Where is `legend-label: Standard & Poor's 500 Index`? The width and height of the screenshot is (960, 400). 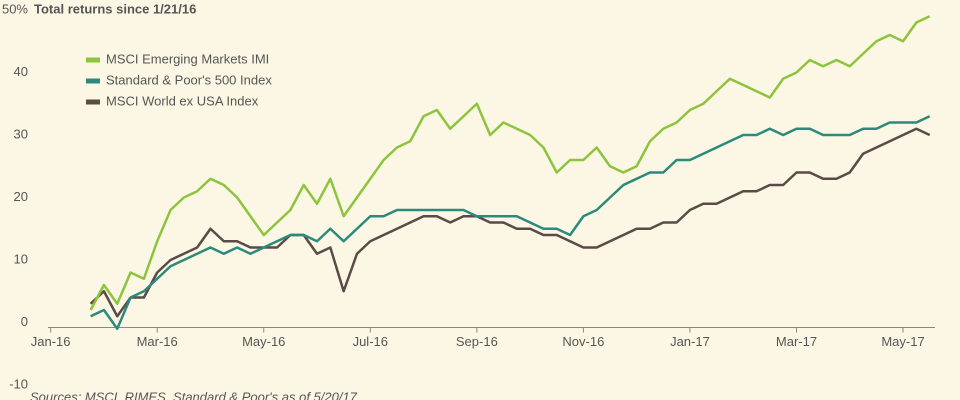
legend-label: Standard & Poor's 500 Index is located at coordinates (189, 79).